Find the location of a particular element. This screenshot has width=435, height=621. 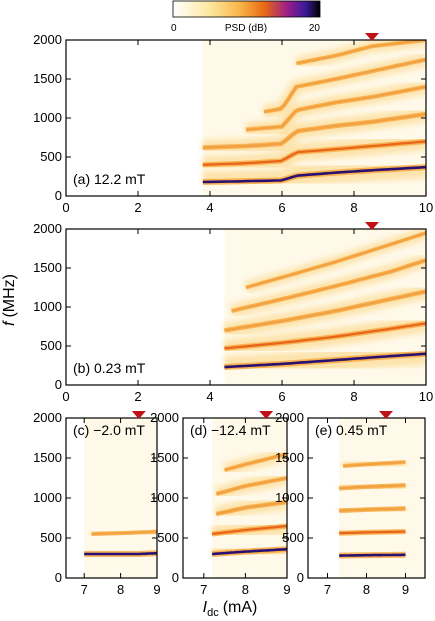

panel-label: (e) 0.45 mT is located at coordinates (351, 430).